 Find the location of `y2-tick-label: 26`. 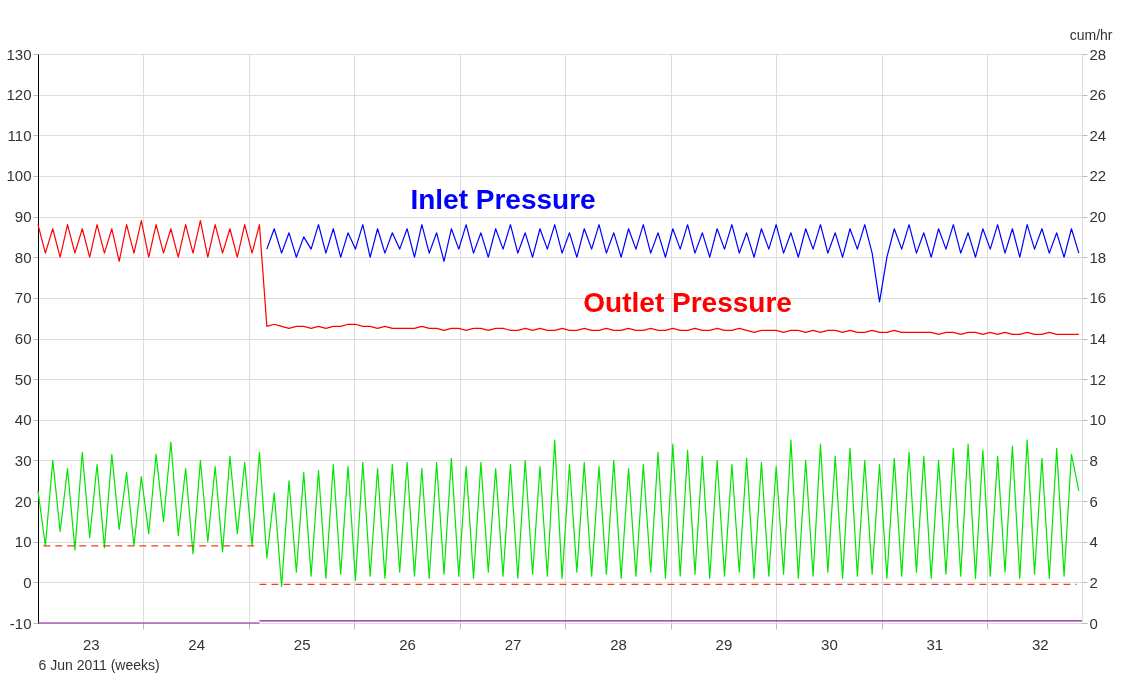

y2-tick-label: 26 is located at coordinates (1098, 95).